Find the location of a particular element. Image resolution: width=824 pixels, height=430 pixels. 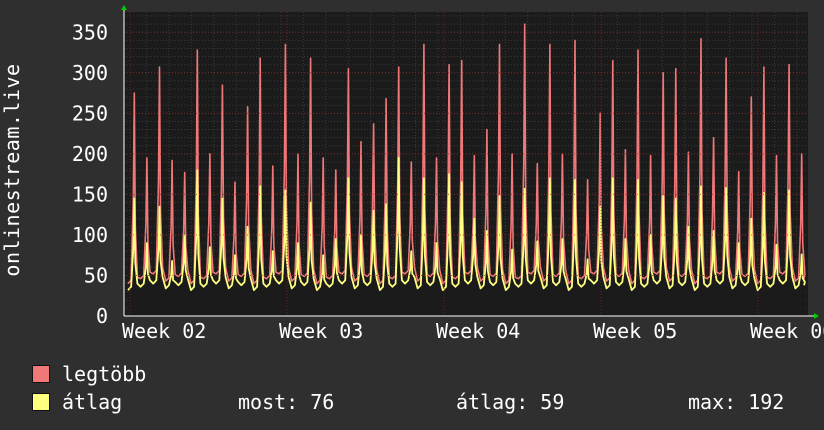

stat-max: max: 192 is located at coordinates (736, 402).